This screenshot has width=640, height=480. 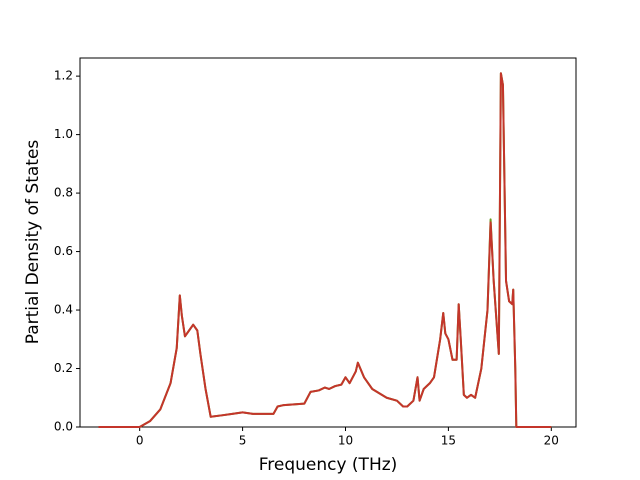 What do you see at coordinates (551, 441) in the screenshot?
I see `x-tick-label: 20` at bounding box center [551, 441].